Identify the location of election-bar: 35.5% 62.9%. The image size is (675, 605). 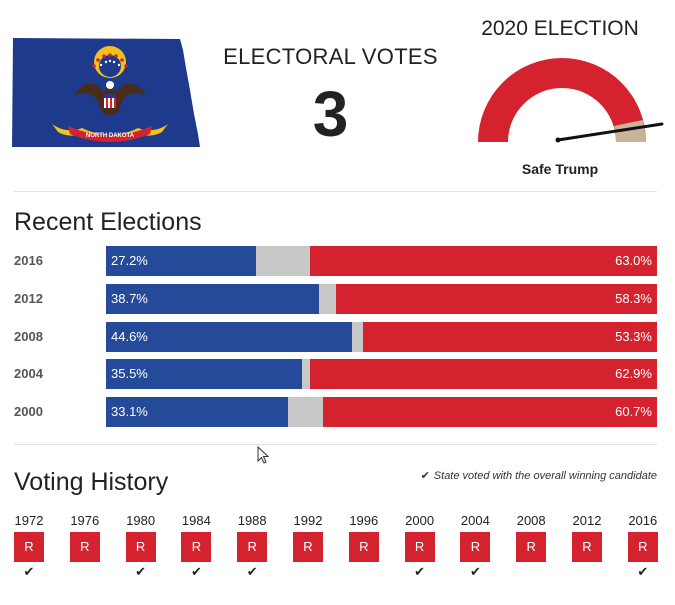
(381, 374).